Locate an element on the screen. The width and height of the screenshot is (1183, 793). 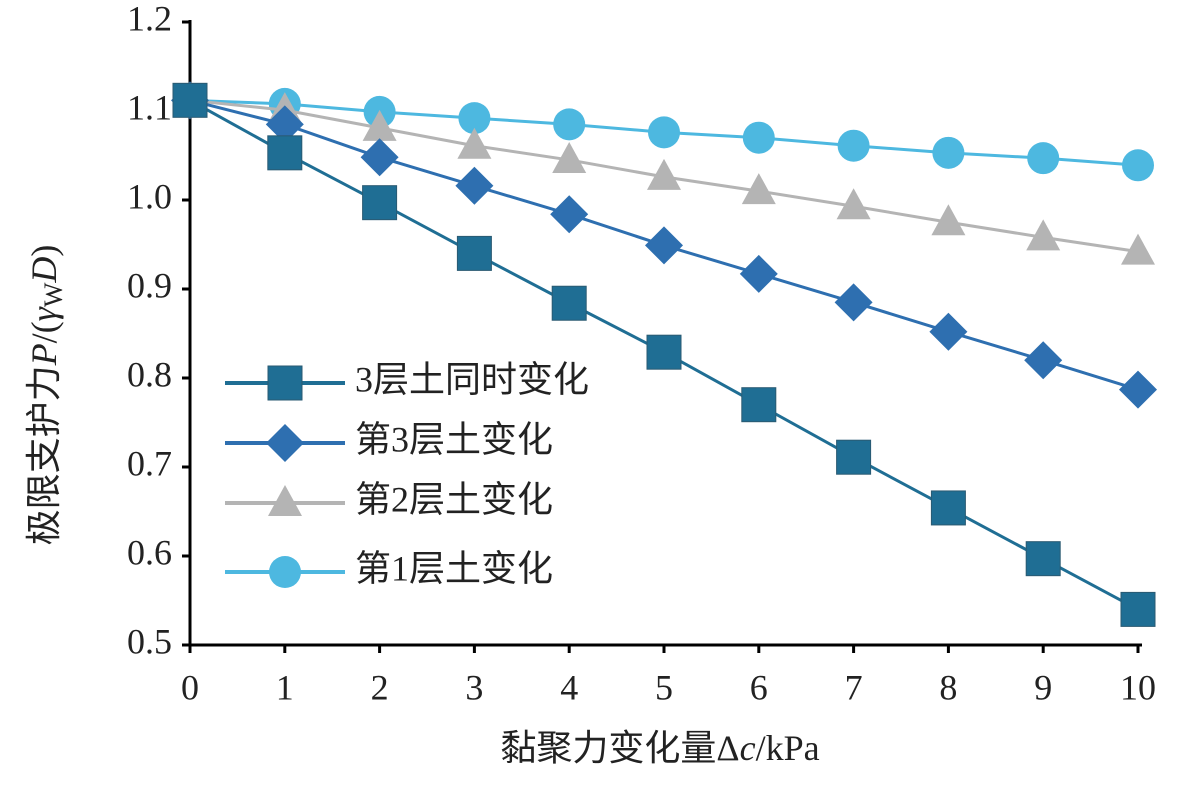
x-tick-label: 1 is located at coordinates (285, 687).